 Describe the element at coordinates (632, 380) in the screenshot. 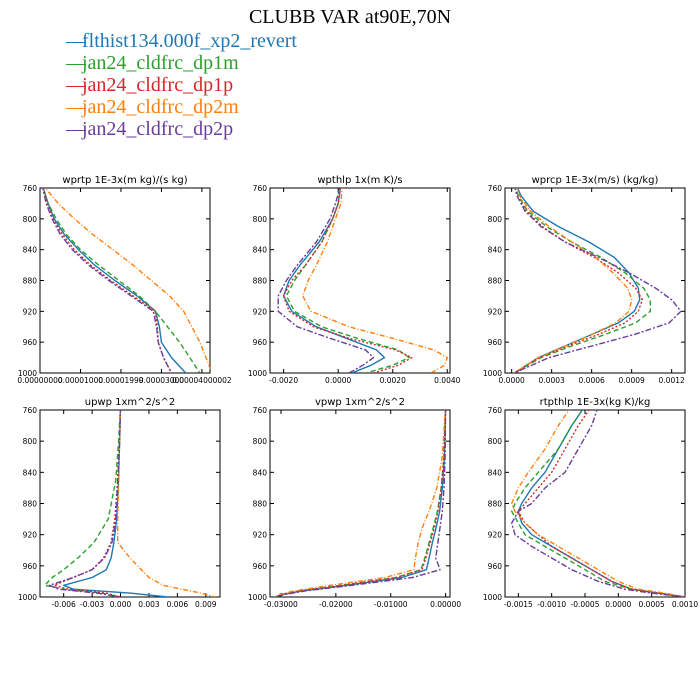

I see `x-tick-label: 0.0009` at that location.